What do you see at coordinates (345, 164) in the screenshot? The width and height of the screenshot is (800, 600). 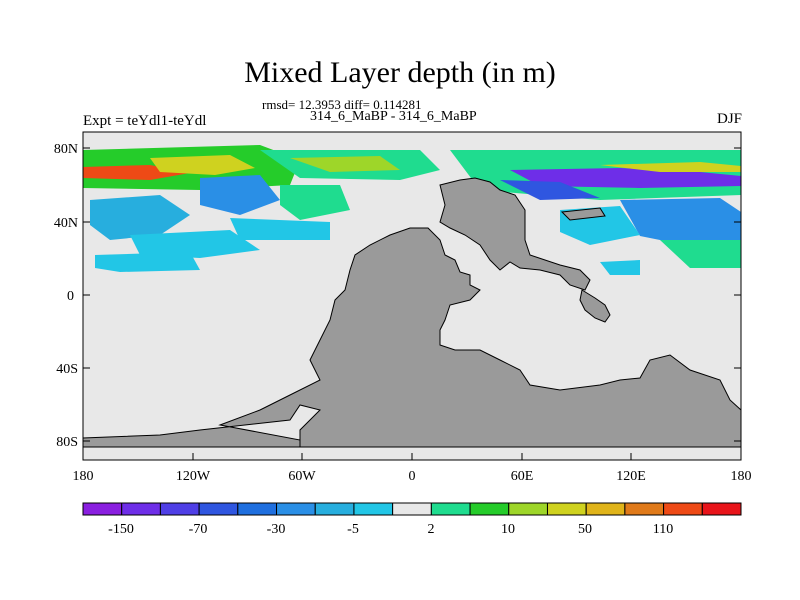 I see `anomaly-yellow-mid` at bounding box center [345, 164].